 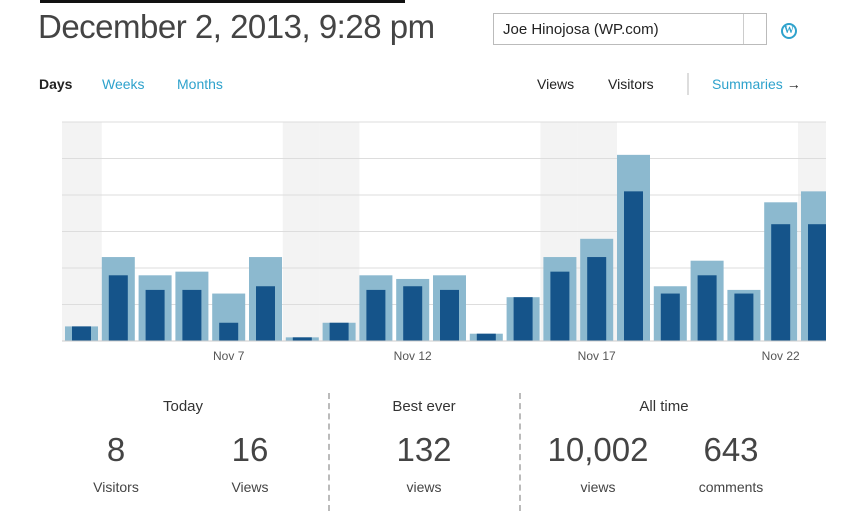 I want to click on x-tick-label: Nov 17, so click(x=597, y=356).